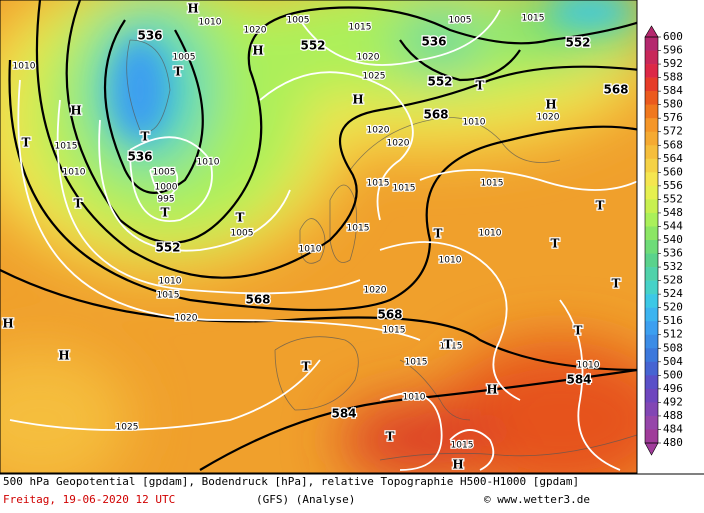 Image resolution: width=704 pixels, height=513 pixels. Describe the element at coordinates (165, 200) in the screenshot. I see `pressure-label: 995` at that location.